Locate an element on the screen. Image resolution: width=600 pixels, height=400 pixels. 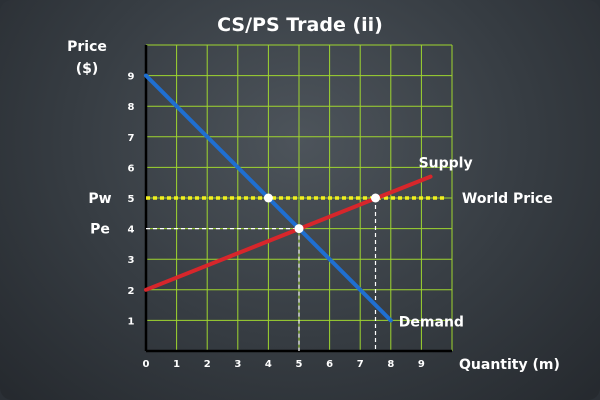
point-layer is located at coordinates (321, 213).